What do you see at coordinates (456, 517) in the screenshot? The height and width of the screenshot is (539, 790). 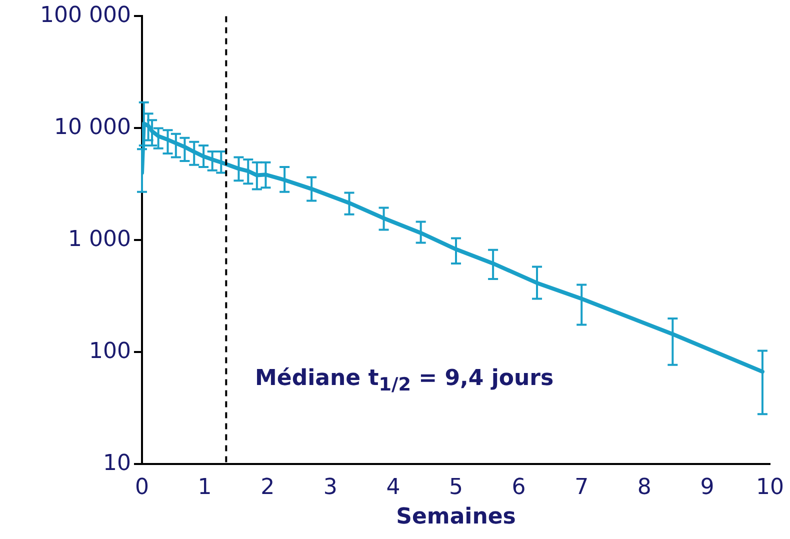 I see `x-axis-title: Semaines` at bounding box center [456, 517].